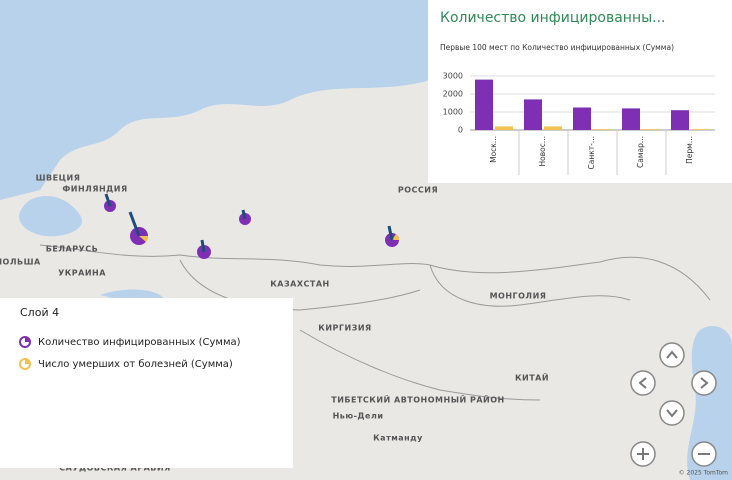 This screenshot has height=480, width=732. What do you see at coordinates (20, 262) in the screenshot?
I see `map-label: ПОЛЬША` at bounding box center [20, 262].